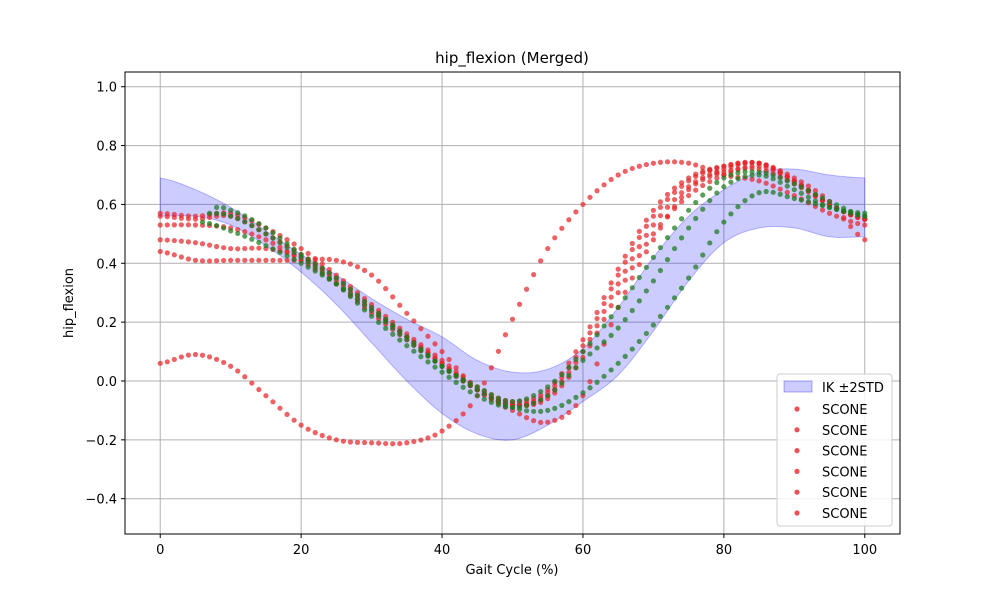 The height and width of the screenshot is (600, 1000). I want to click on legend: IK ±2STD SCONE SCONE SCONE SCONE SCONE SCONE, so click(834, 450).